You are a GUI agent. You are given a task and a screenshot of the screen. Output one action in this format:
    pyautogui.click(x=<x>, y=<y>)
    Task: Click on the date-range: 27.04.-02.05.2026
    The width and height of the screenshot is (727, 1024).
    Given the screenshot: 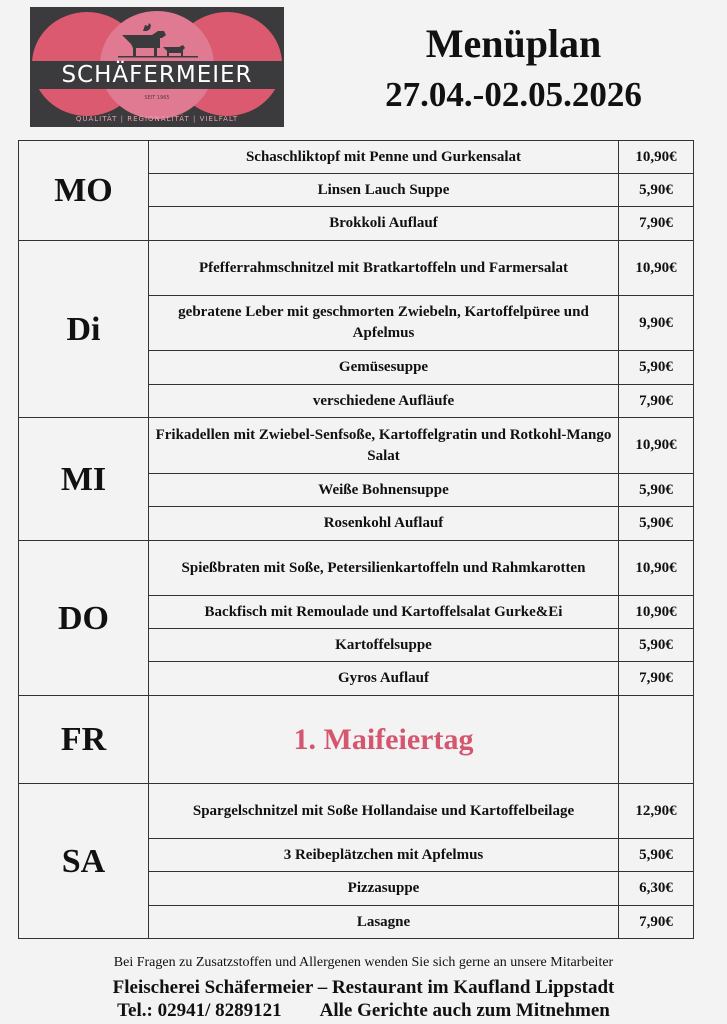 What is the action you would take?
    pyautogui.click(x=513, y=94)
    